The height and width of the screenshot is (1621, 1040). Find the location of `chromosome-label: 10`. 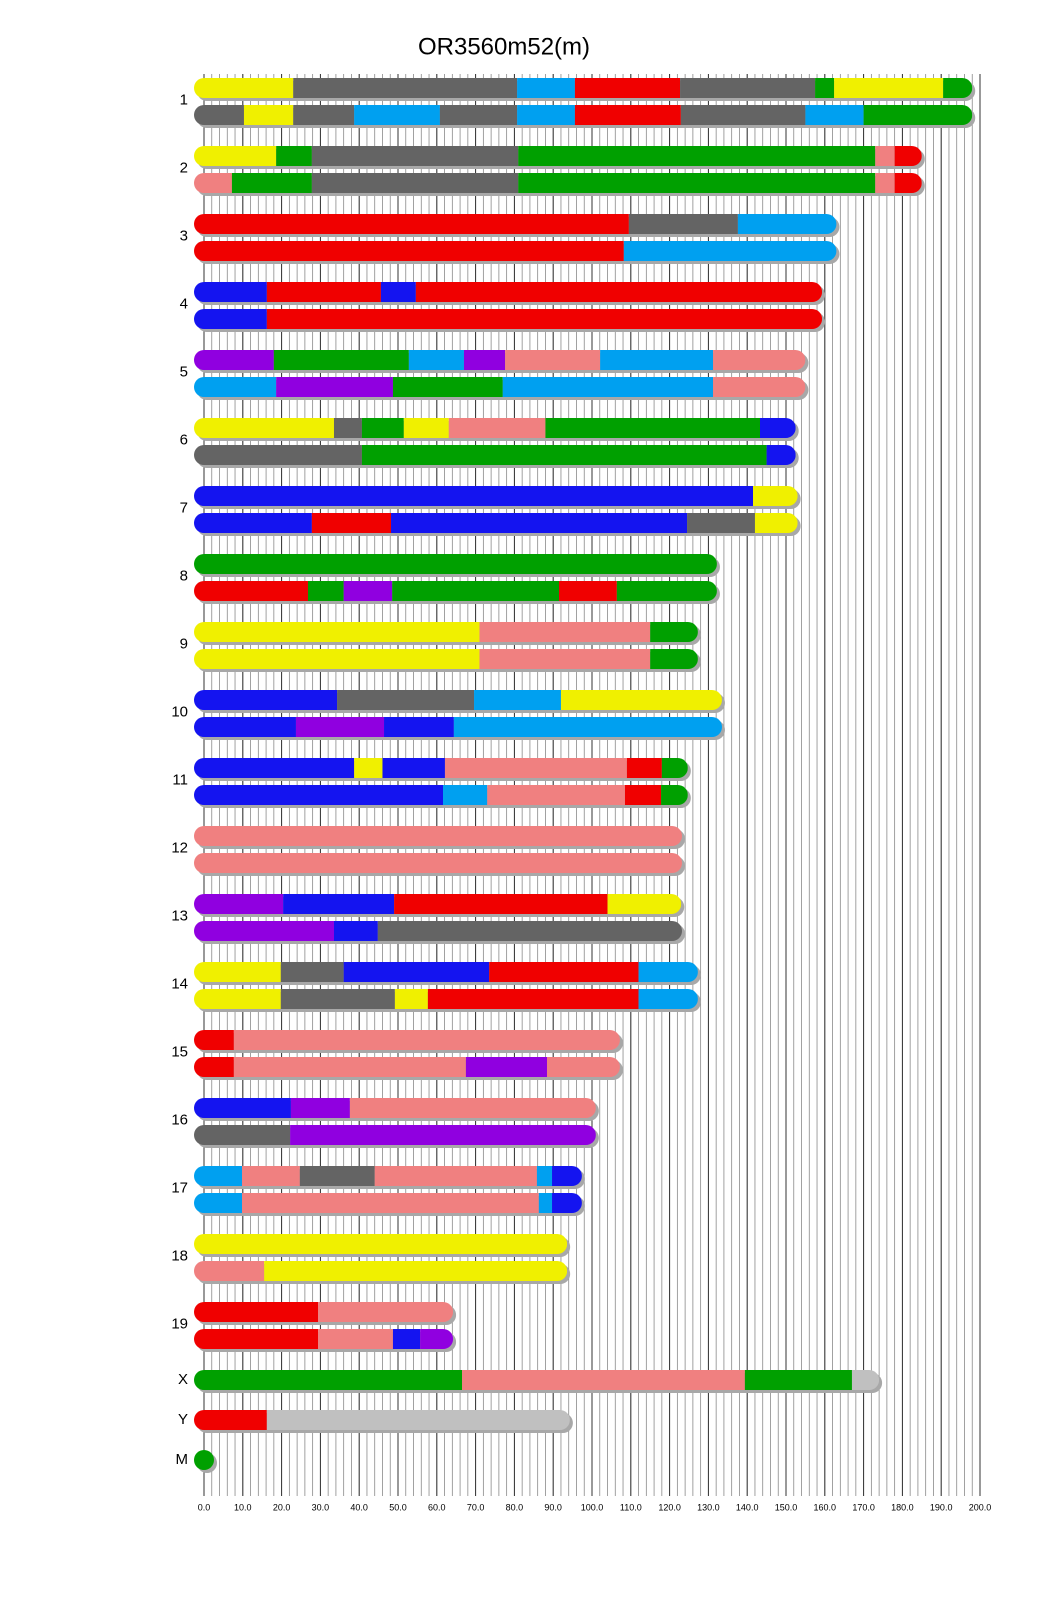

chromosome-label: 10 is located at coordinates (179, 711).